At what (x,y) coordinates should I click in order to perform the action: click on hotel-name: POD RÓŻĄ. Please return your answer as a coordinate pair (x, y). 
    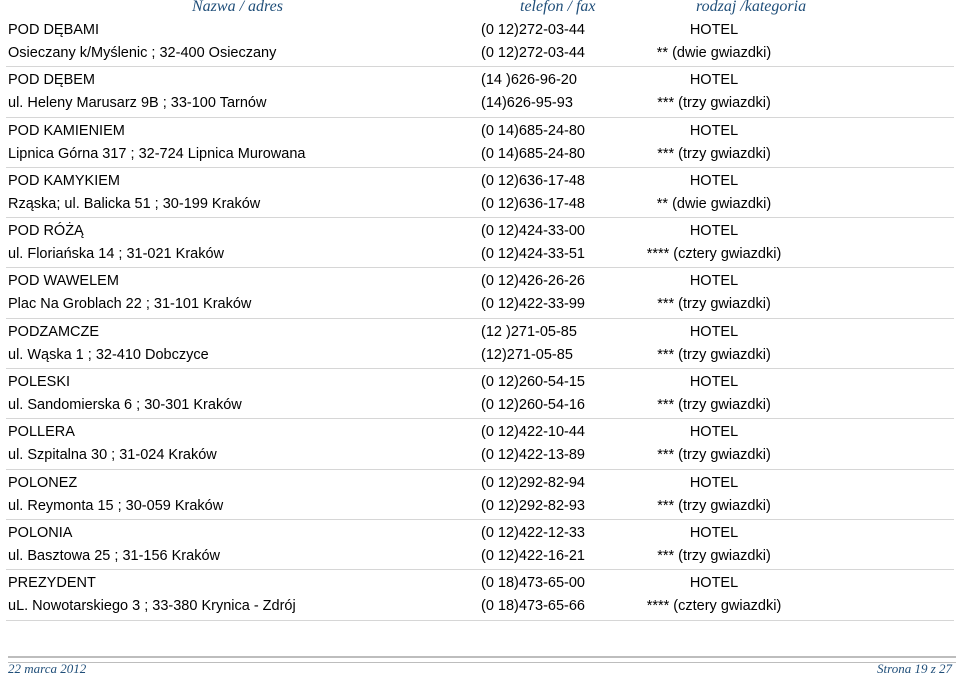
    Looking at the image, I should click on (46, 231).